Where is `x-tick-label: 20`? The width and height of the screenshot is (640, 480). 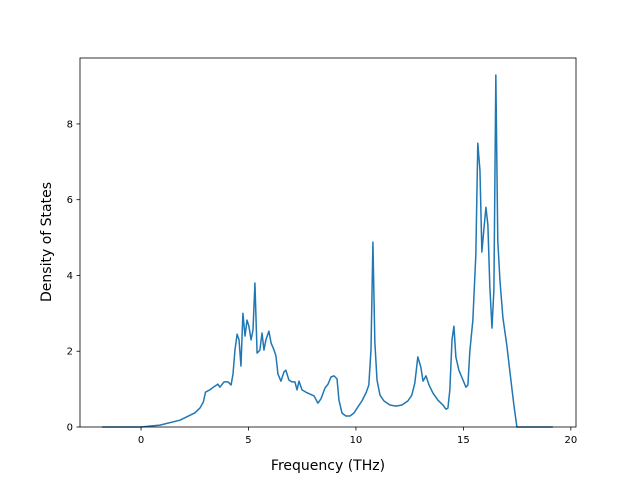
x-tick-label: 20 is located at coordinates (570, 440).